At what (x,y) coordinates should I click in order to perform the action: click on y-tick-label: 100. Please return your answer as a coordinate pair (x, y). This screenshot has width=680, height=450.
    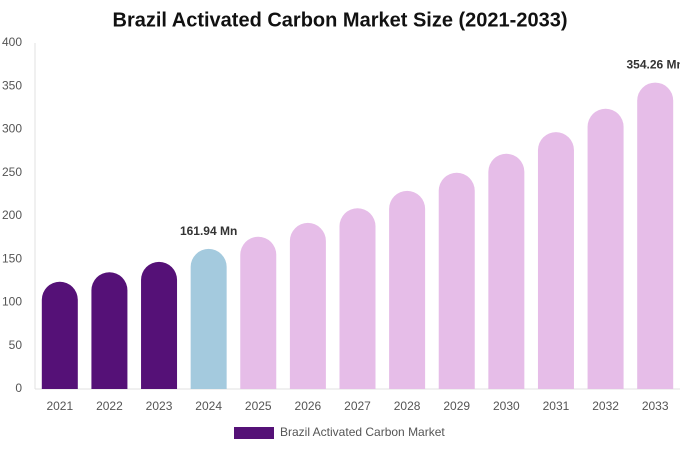
    Looking at the image, I should click on (12, 302).